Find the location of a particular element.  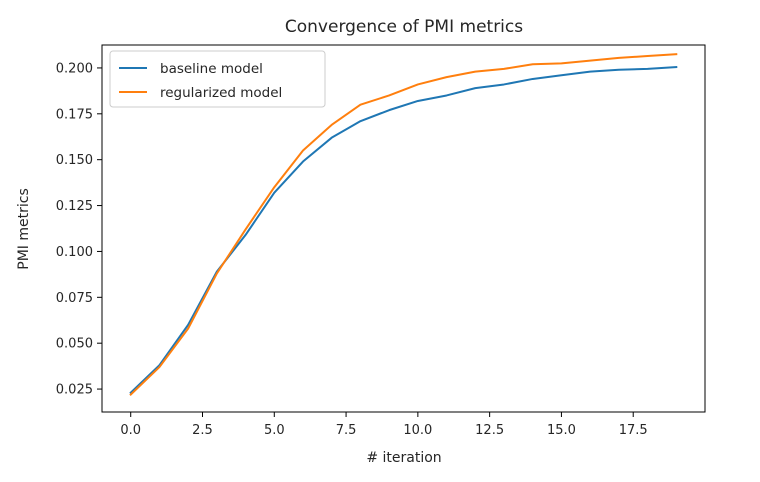

y-tick-label: 0.075 is located at coordinates (74, 298).